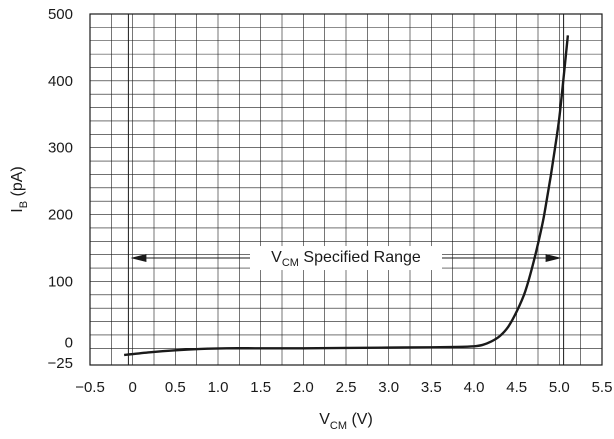 This screenshot has width=614, height=439. What do you see at coordinates (17, 183) in the screenshot?
I see `y-label-unit: (pA)` at bounding box center [17, 183].